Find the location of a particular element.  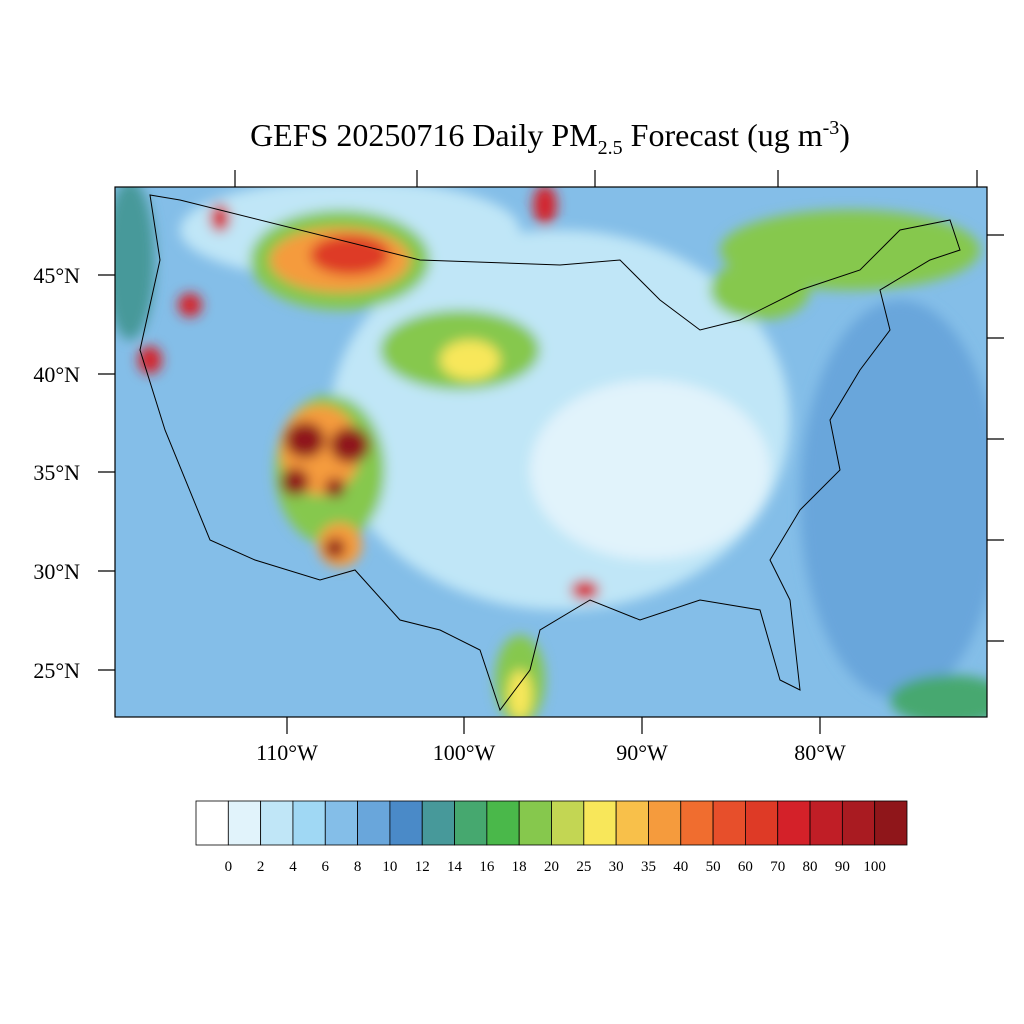

colorbar-label: 30 is located at coordinates (616, 867).